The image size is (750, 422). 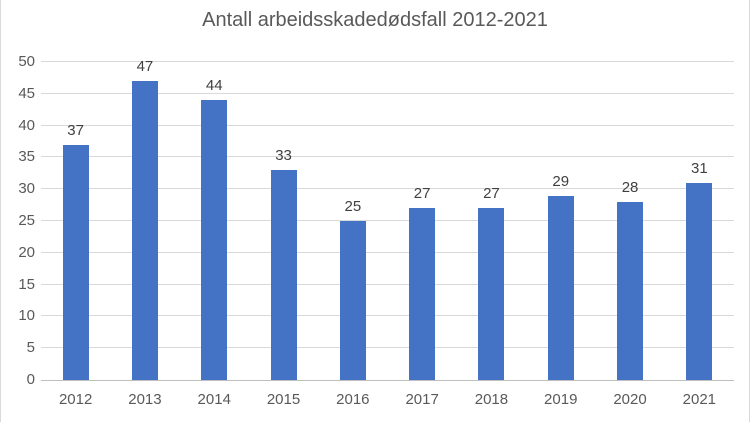 What do you see at coordinates (145, 67) in the screenshot?
I see `data-label-2013: 47` at bounding box center [145, 67].